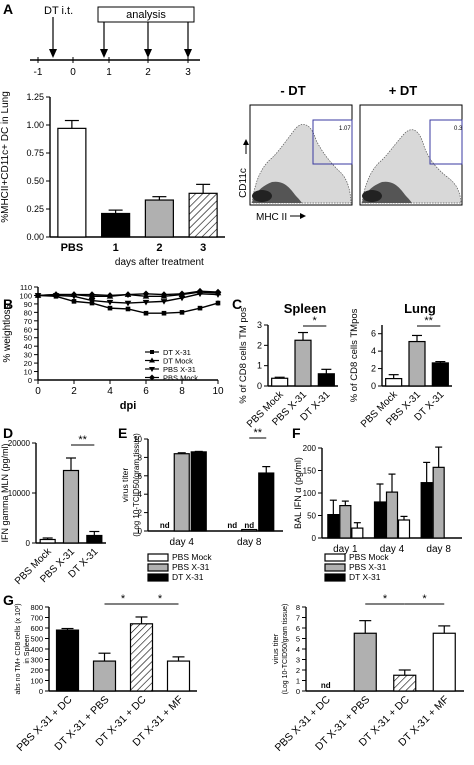  Describe the element at coordinates (310, 471) in the screenshot. I see `y-tick-label: 150` at that location.